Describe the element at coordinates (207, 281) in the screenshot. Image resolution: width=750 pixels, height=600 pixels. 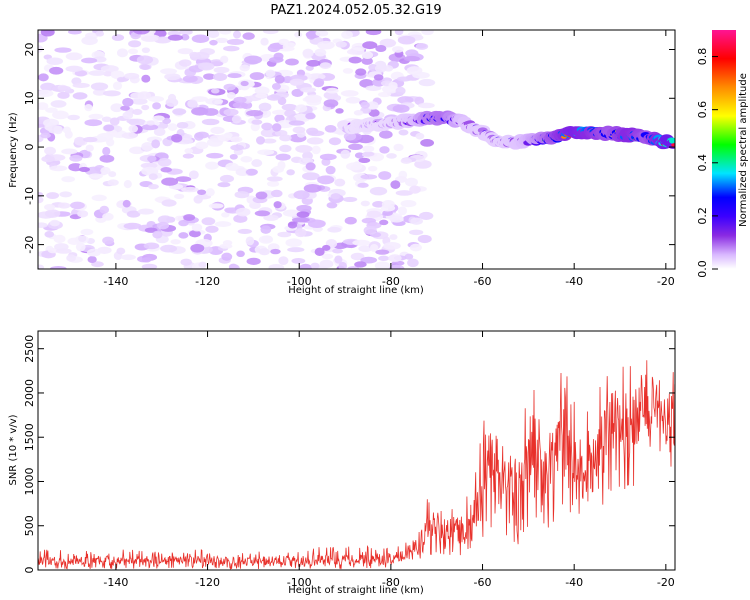
I see `x-tick-label: -120` at that location.